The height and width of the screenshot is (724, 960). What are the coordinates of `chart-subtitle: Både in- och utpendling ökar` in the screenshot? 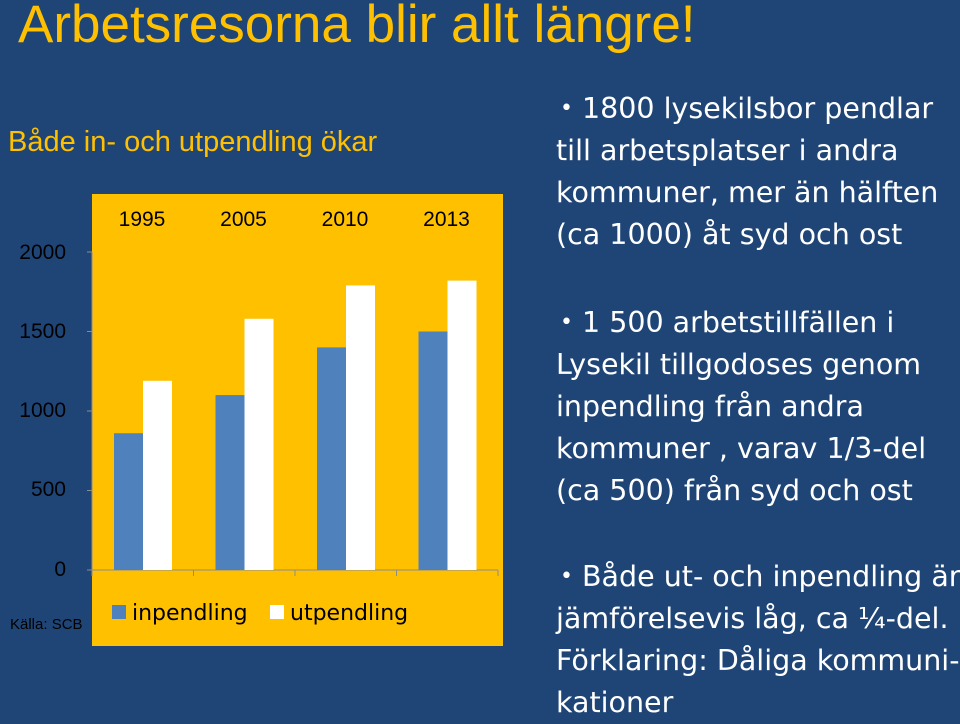 It's located at (193, 142).